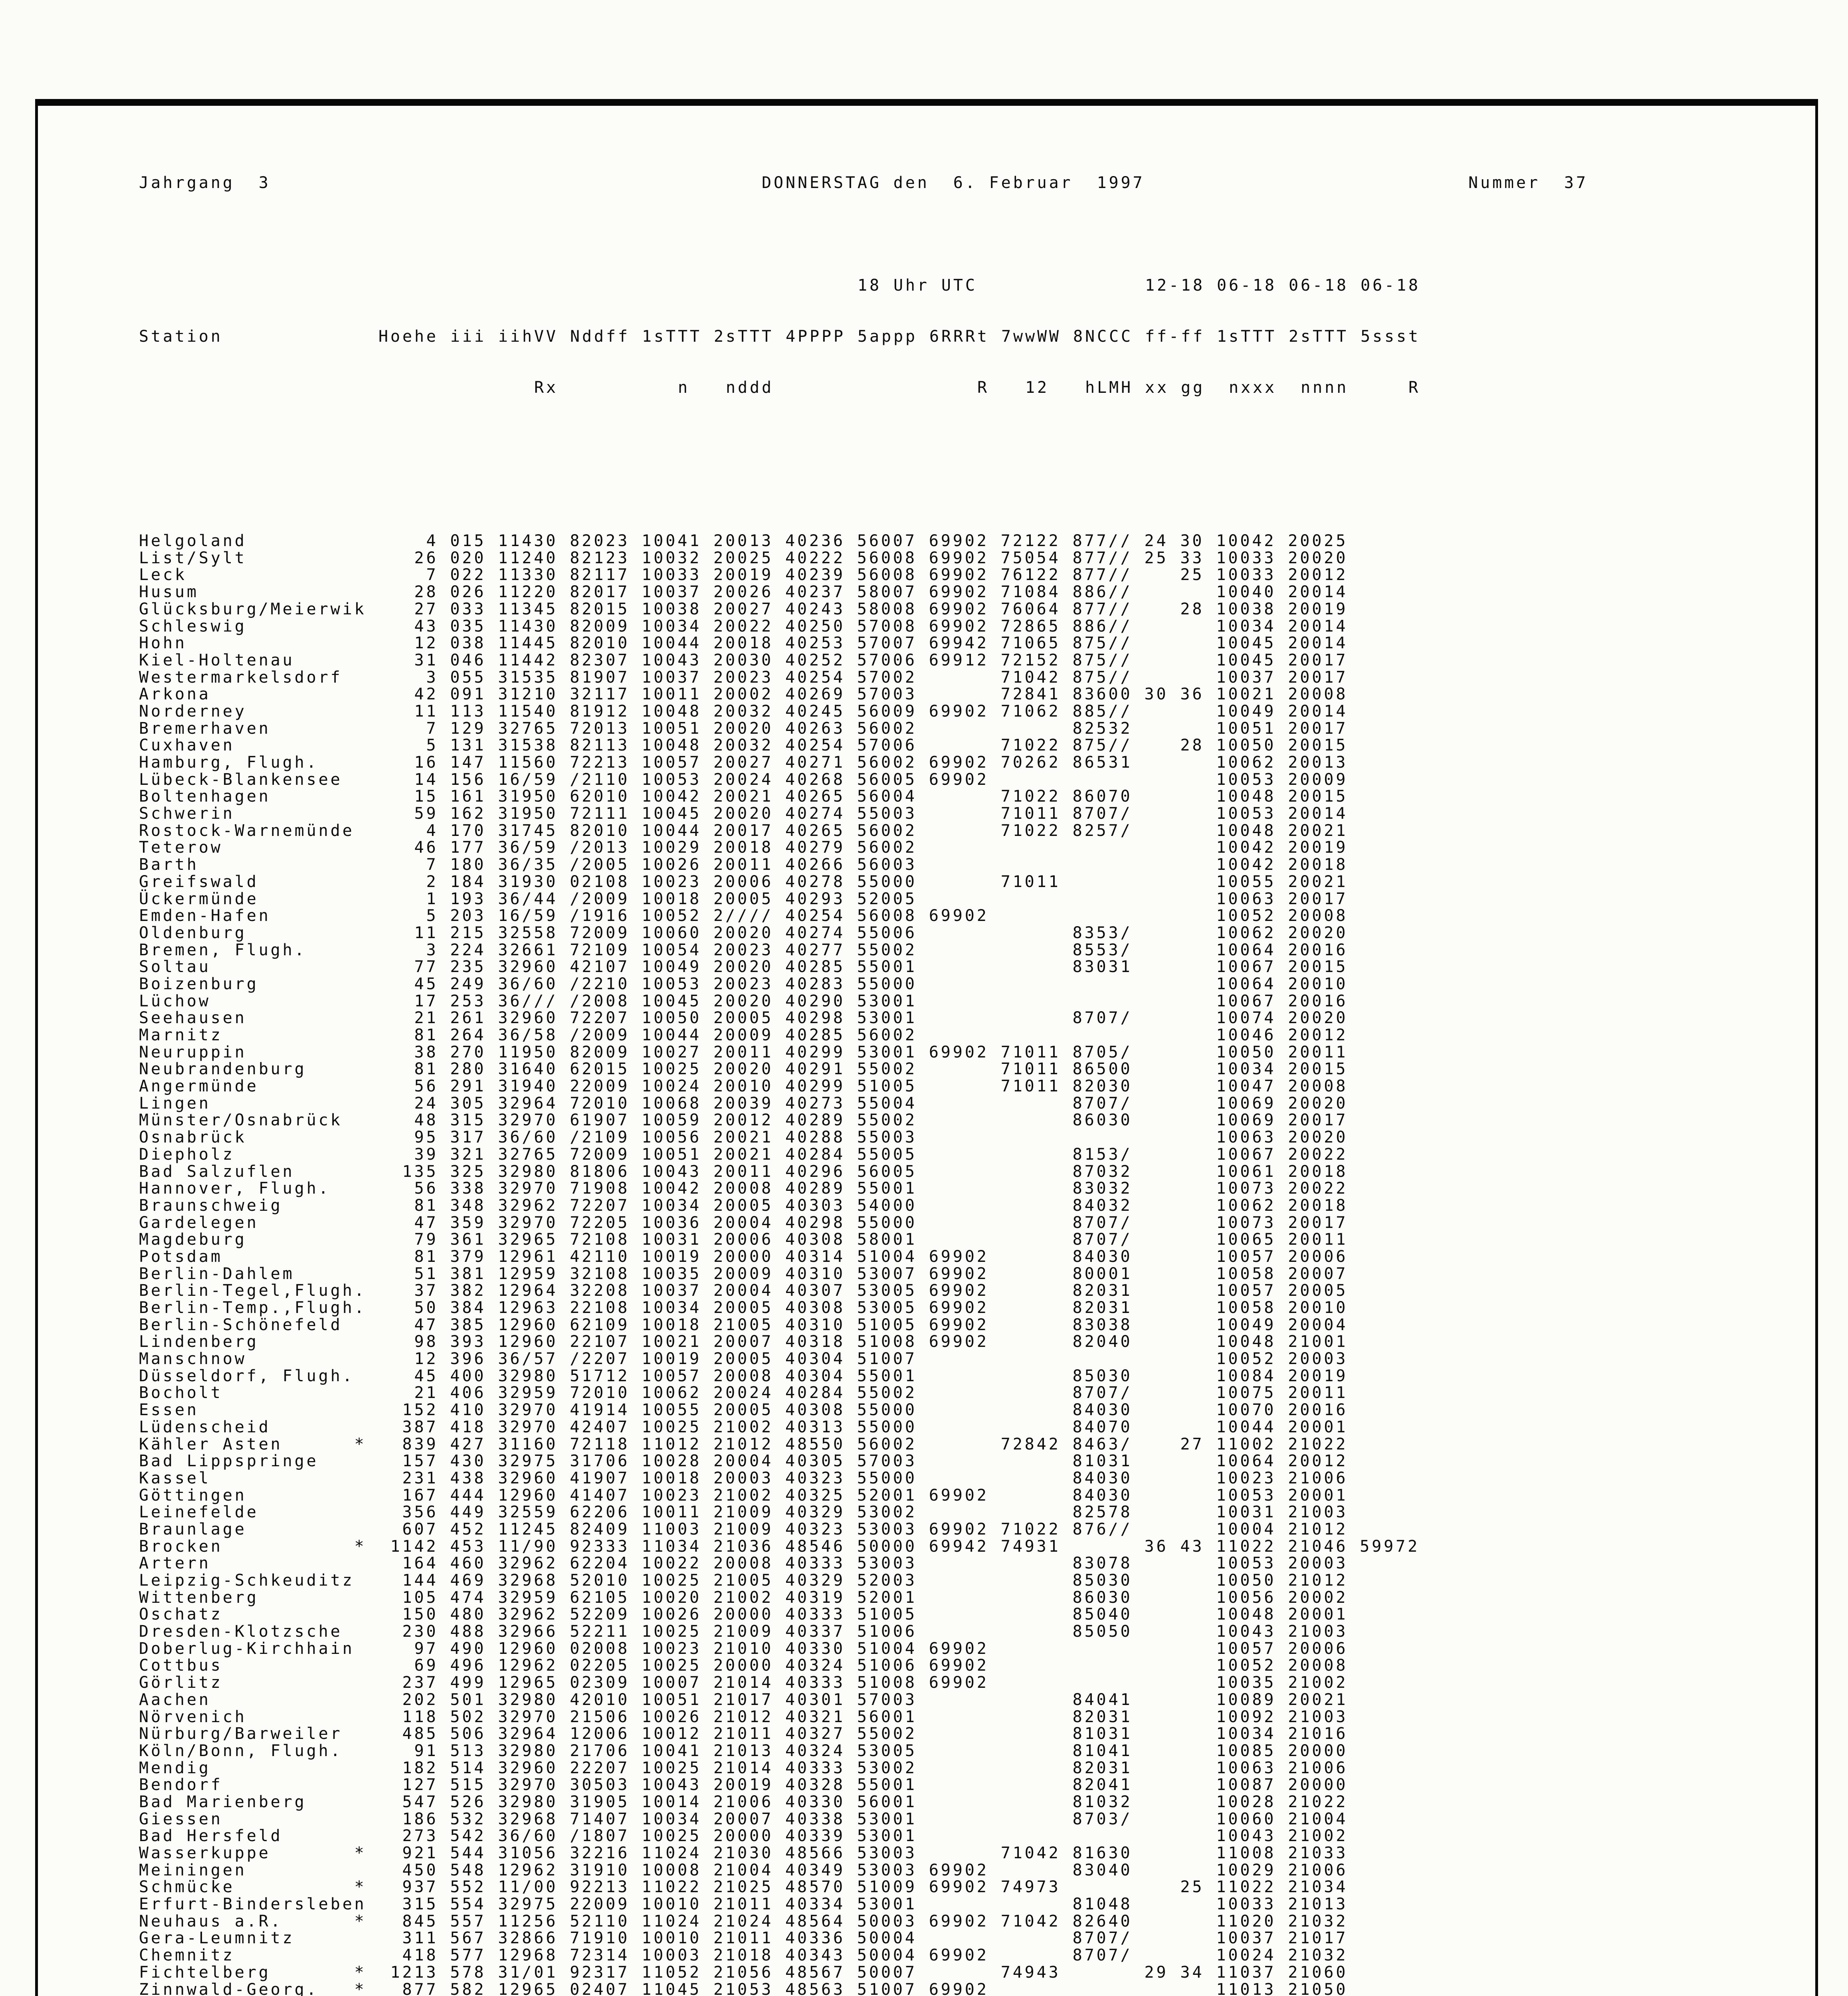 Image resolution: width=1848 pixels, height=1996 pixels. Describe the element at coordinates (1175, 285) in the screenshot. I see `period-label: 12-18` at that location.